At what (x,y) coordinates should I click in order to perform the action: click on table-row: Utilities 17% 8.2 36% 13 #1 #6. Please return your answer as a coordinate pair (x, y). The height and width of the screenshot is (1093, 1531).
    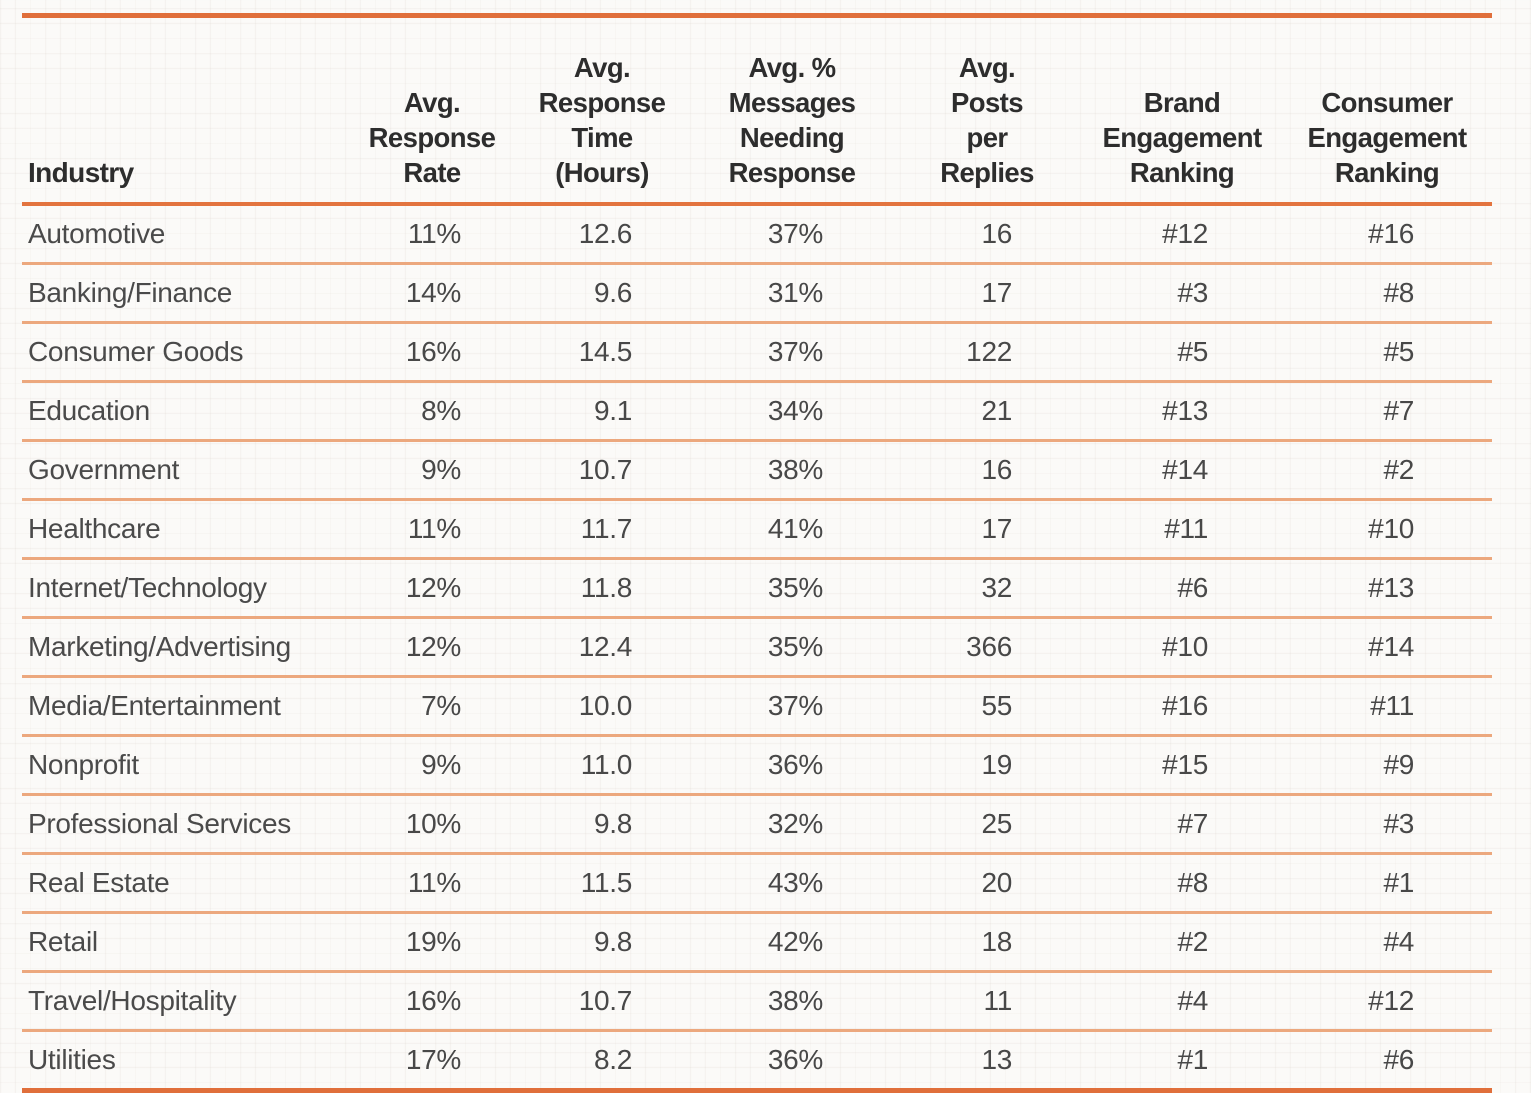
    Looking at the image, I should click on (757, 1060).